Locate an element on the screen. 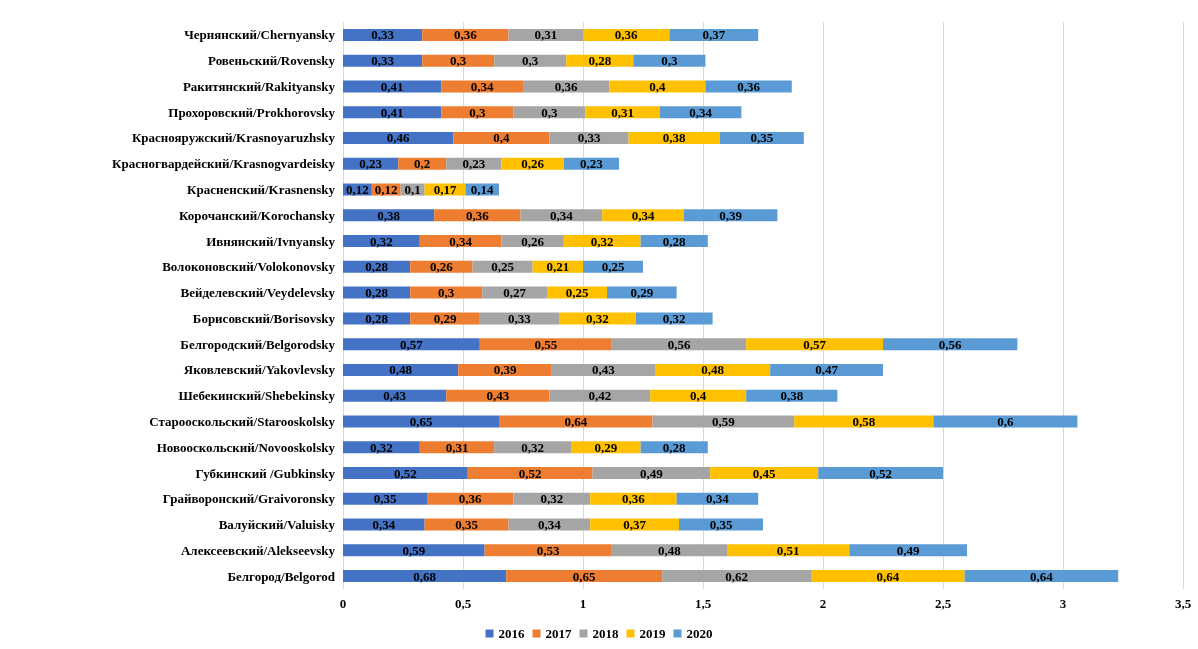  y-tick-label: Губкинский /Gubkinsky is located at coordinates (265, 473).